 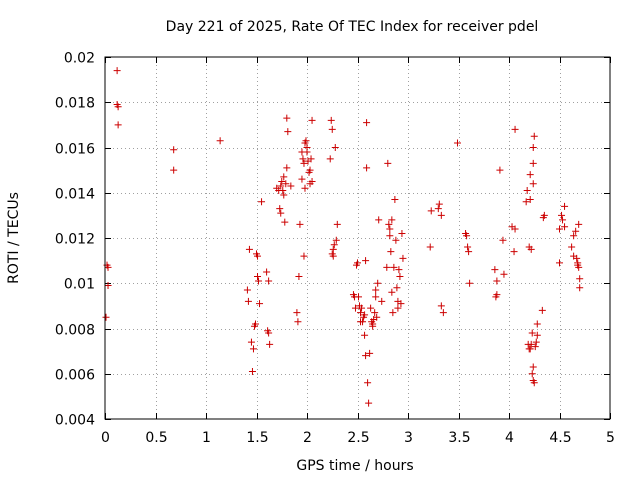 What do you see at coordinates (79, 59) in the screenshot?
I see `y-tick-label: 0.02` at bounding box center [79, 59].